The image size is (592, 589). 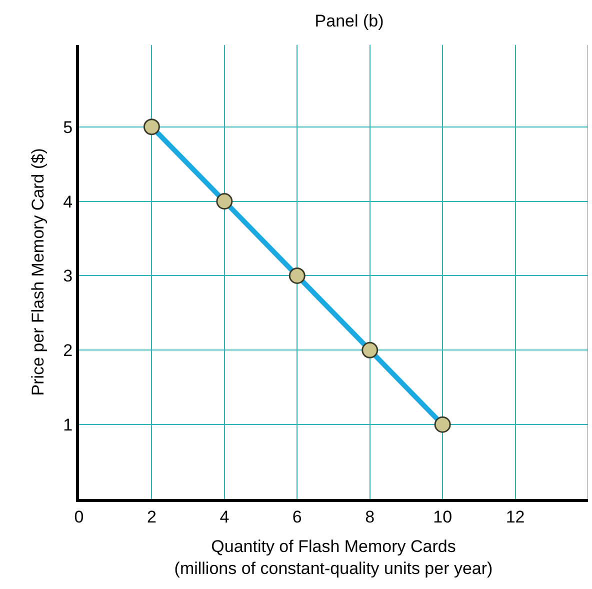 I want to click on y-tick-label: 3, so click(x=68, y=276).